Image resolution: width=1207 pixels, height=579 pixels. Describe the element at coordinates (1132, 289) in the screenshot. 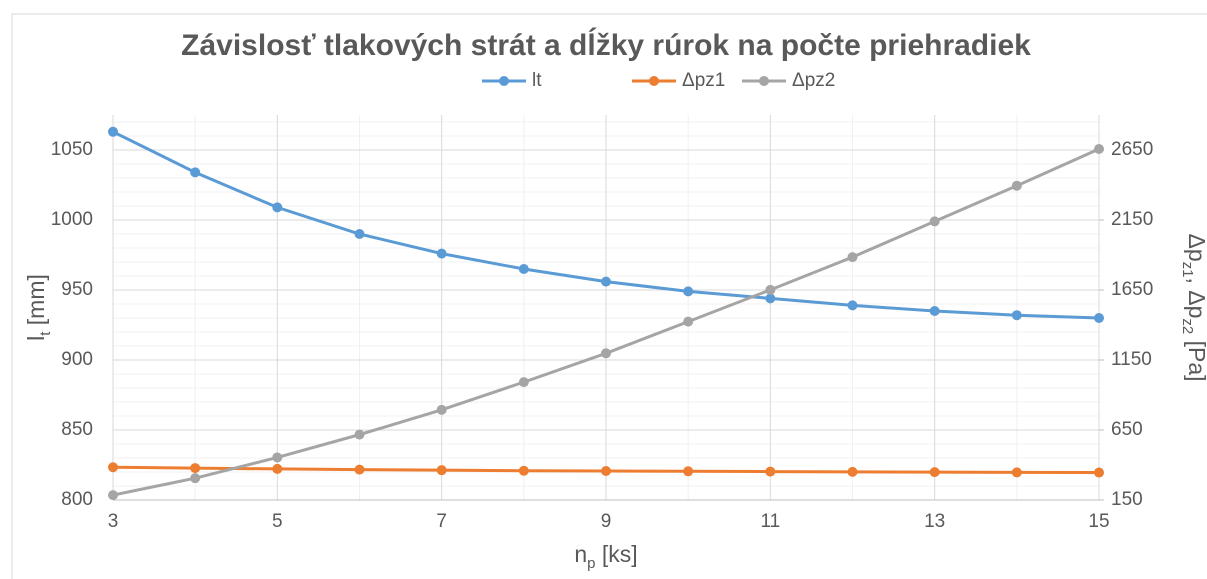

I see `y2-tick-label: 1650` at that location.